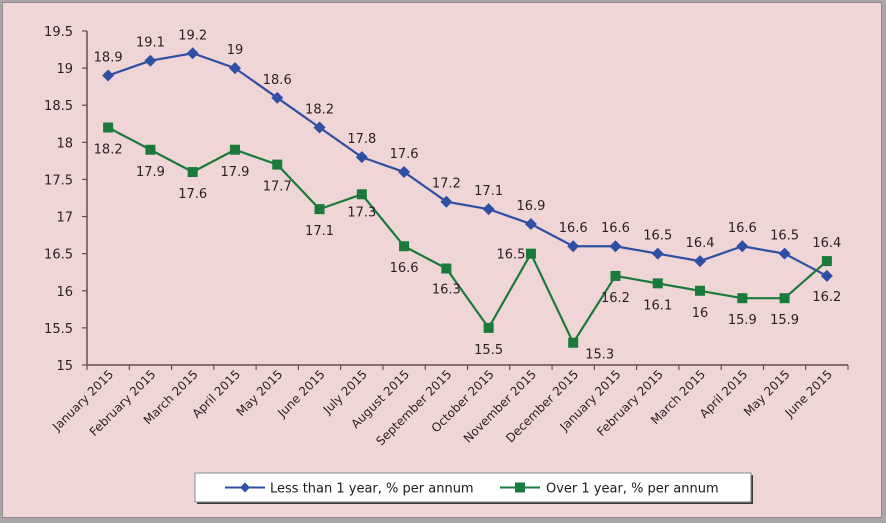 The height and width of the screenshot is (523, 886). I want to click on legend-box, so click(473, 487).